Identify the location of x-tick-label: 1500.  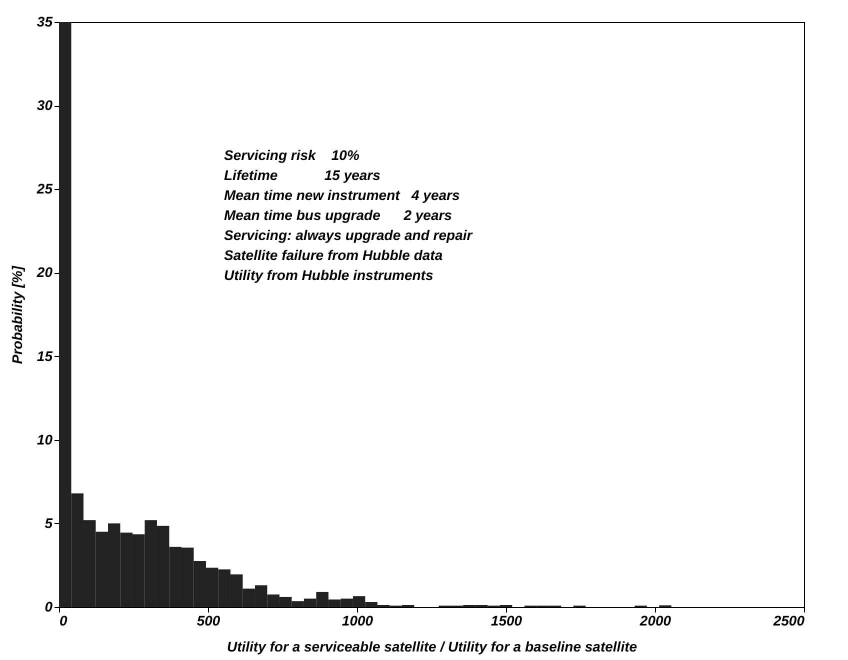
(506, 620).